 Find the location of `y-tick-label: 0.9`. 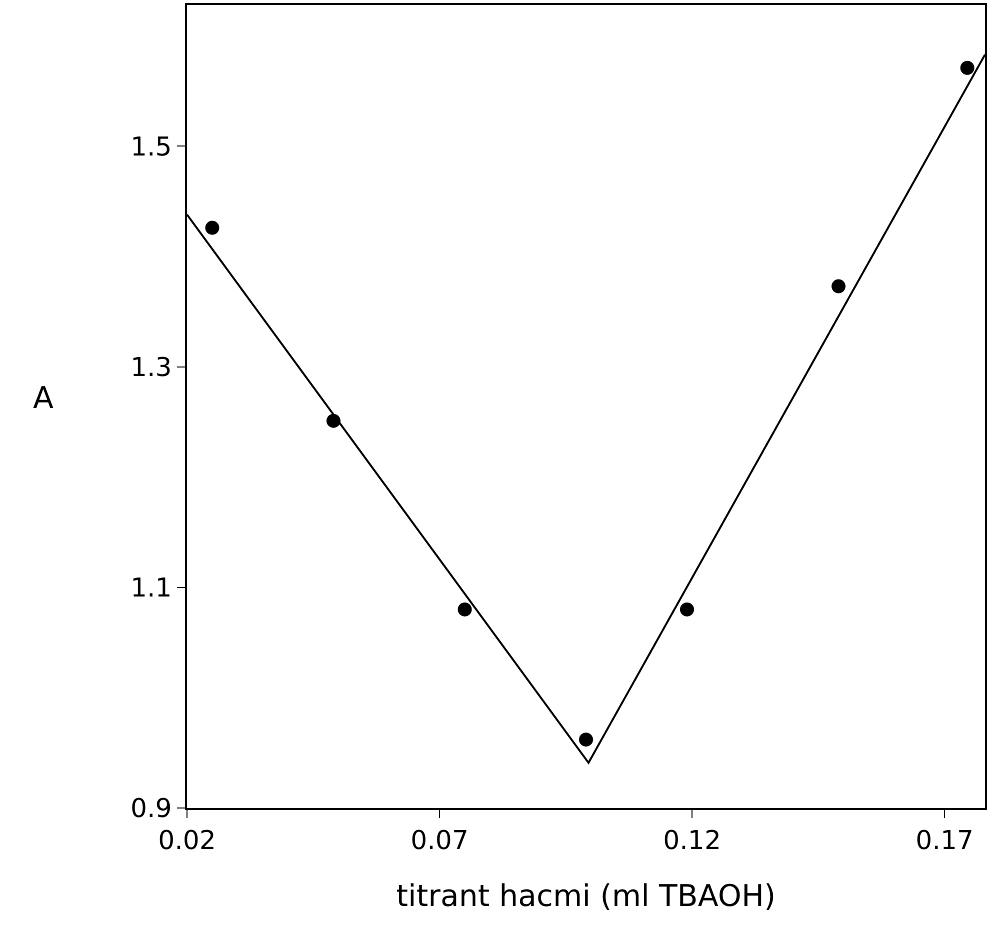

y-tick-label: 0.9 is located at coordinates (151, 809).